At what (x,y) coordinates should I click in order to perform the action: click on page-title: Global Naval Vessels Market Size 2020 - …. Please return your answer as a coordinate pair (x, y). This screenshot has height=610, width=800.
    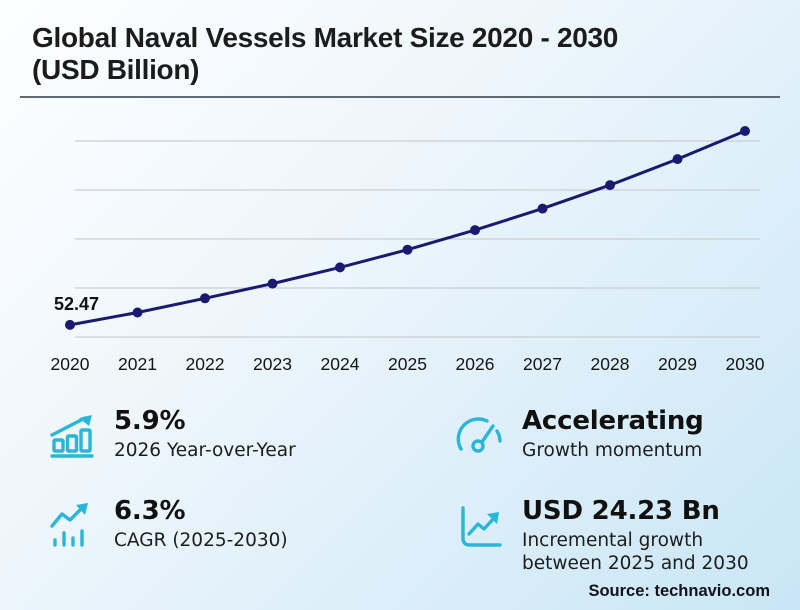
    Looking at the image, I should click on (401, 54).